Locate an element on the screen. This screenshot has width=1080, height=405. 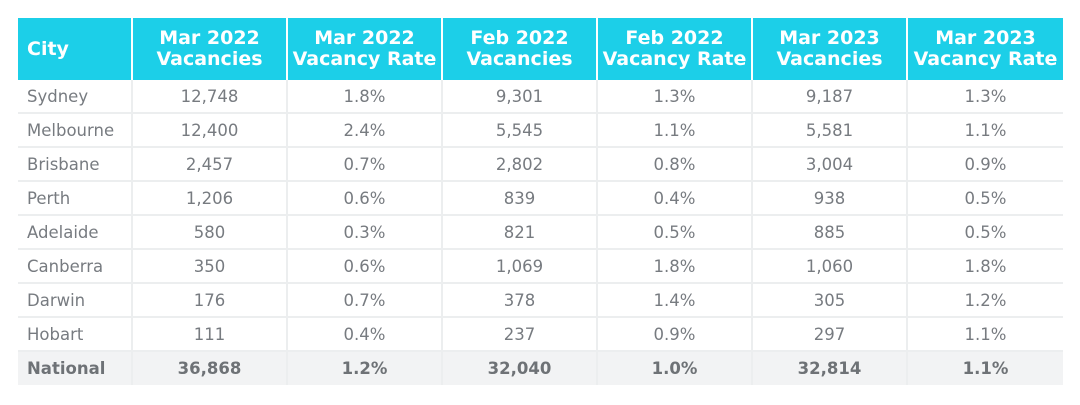
table-total-row: National 36,868 1.2% 32,040 1.0% 32,814 1.1% is located at coordinates (540, 368).